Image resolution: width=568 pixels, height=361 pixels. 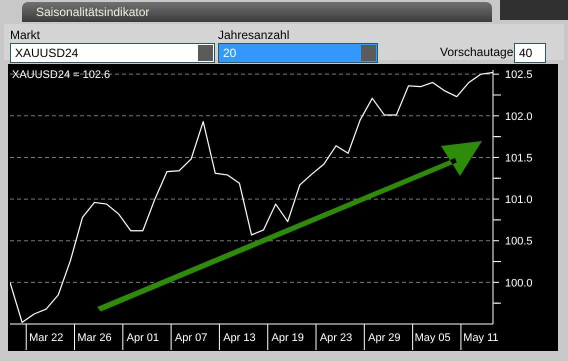 I want to click on text: Vorschautage, so click(x=477, y=52).